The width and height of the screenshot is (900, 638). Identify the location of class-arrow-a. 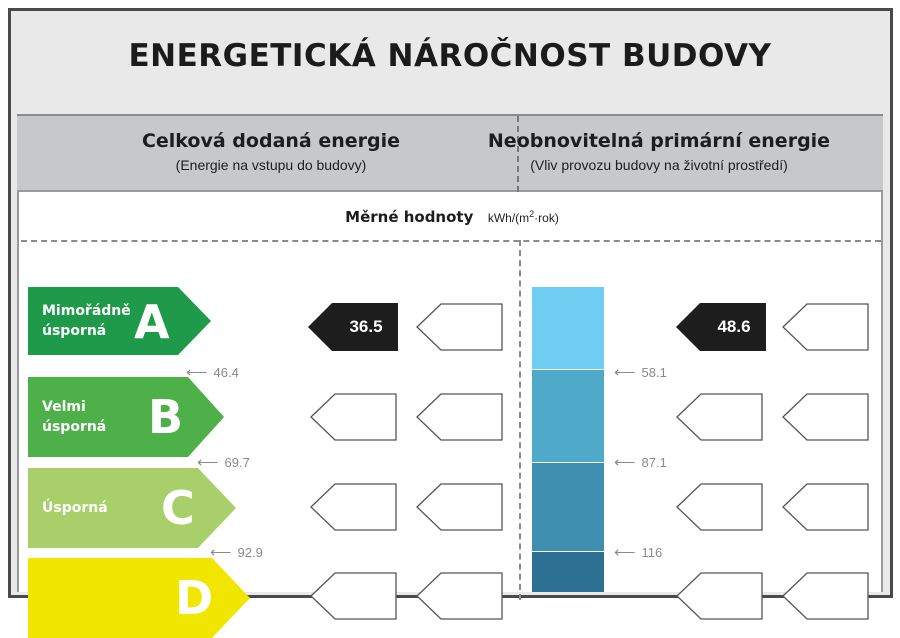
(119, 321).